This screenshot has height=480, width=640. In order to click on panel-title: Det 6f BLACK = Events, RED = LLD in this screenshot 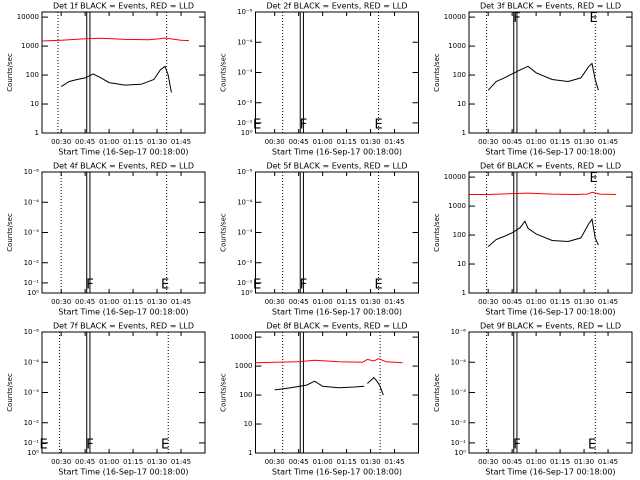, I will do `click(550, 166)`.